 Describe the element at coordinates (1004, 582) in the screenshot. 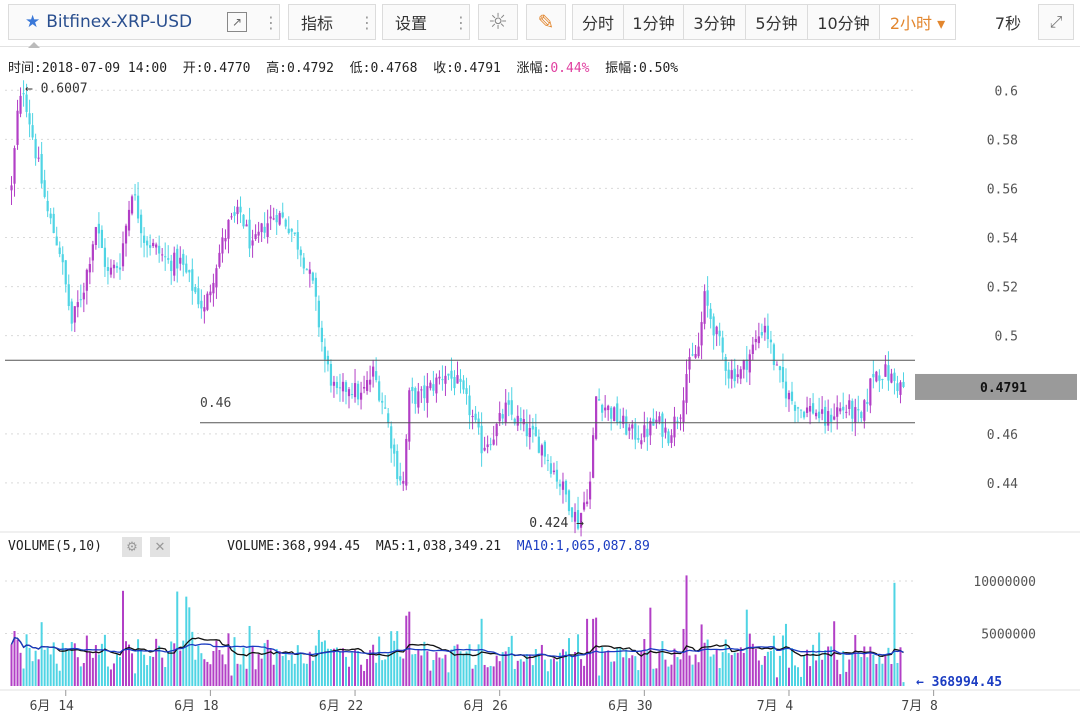

I see `volume-tick-label-0: 10000000` at that location.